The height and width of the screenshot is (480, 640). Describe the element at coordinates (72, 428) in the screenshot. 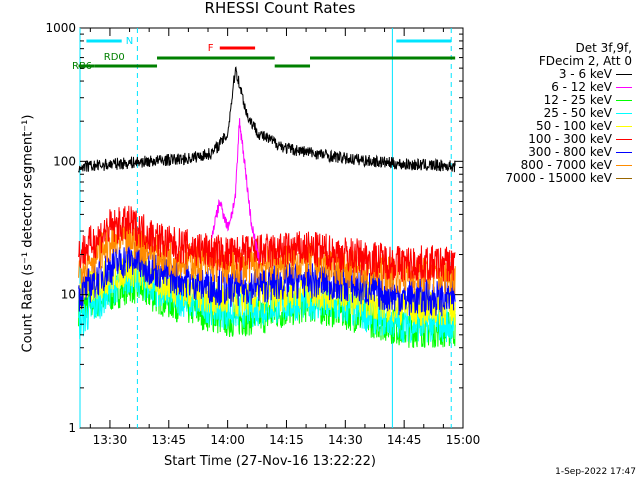

I see `y-tick-label-0: 1` at that location.